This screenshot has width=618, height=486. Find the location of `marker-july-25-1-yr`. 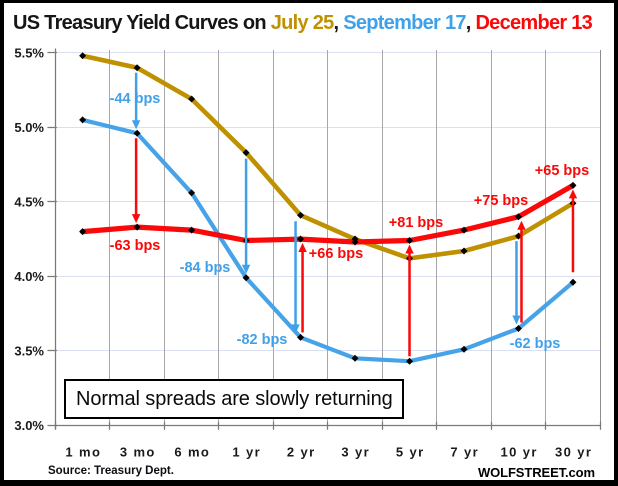

marker-july-25-1-yr is located at coordinates (246, 153).